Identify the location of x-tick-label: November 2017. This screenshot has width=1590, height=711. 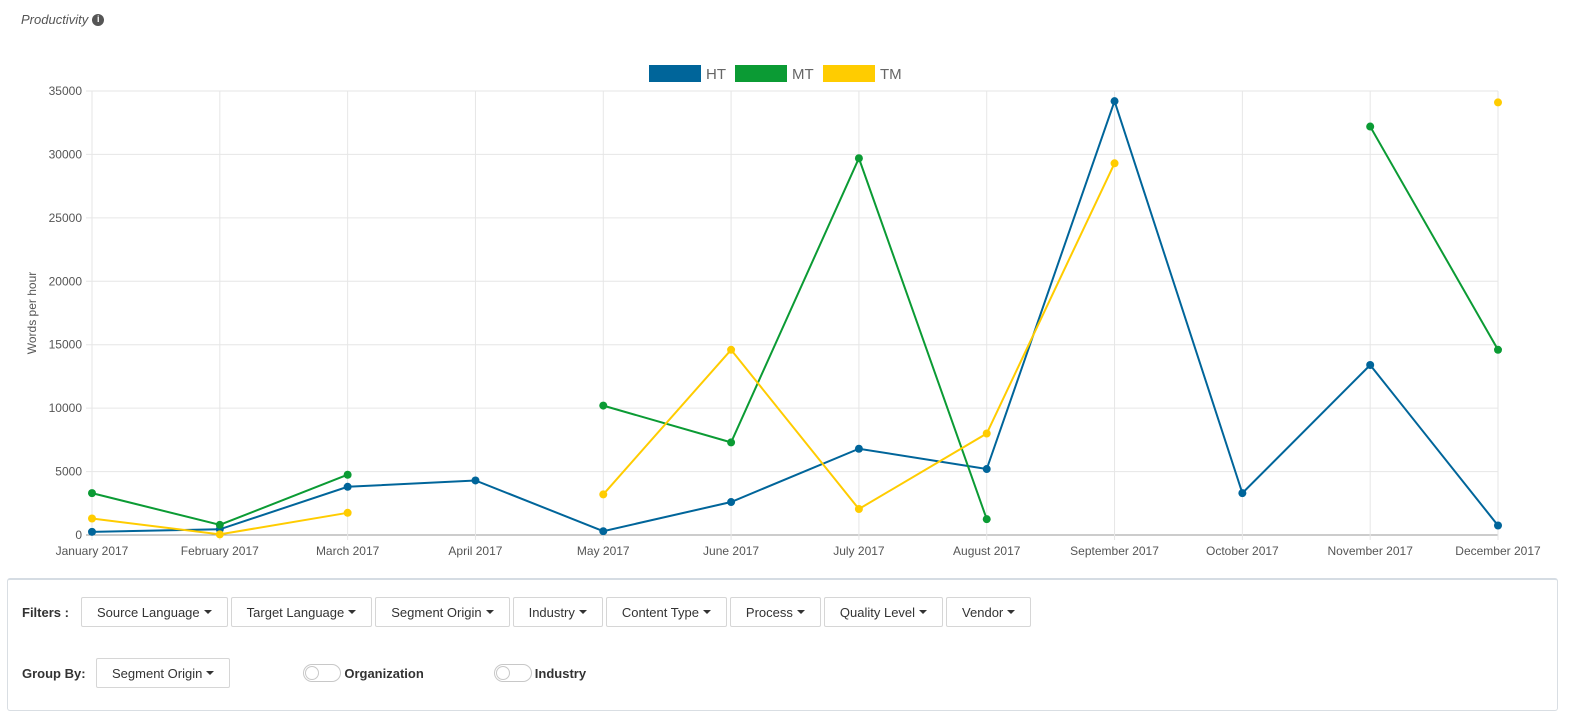
(1370, 551).